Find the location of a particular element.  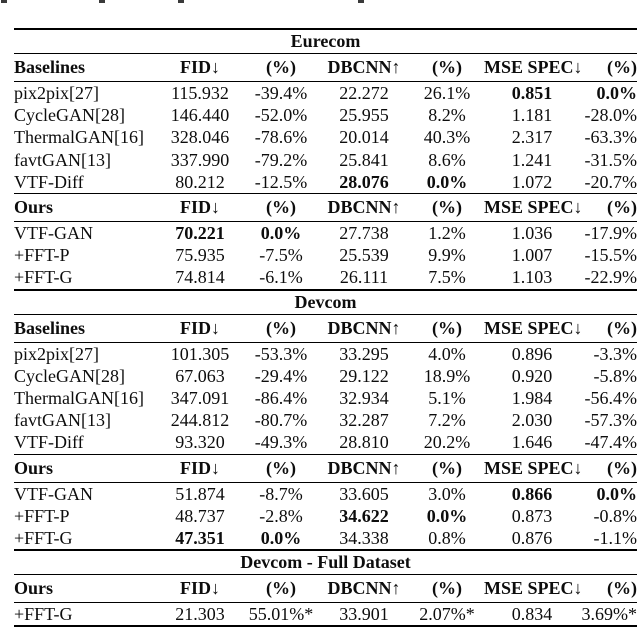

metric-cell: 32.934 is located at coordinates (364, 398).